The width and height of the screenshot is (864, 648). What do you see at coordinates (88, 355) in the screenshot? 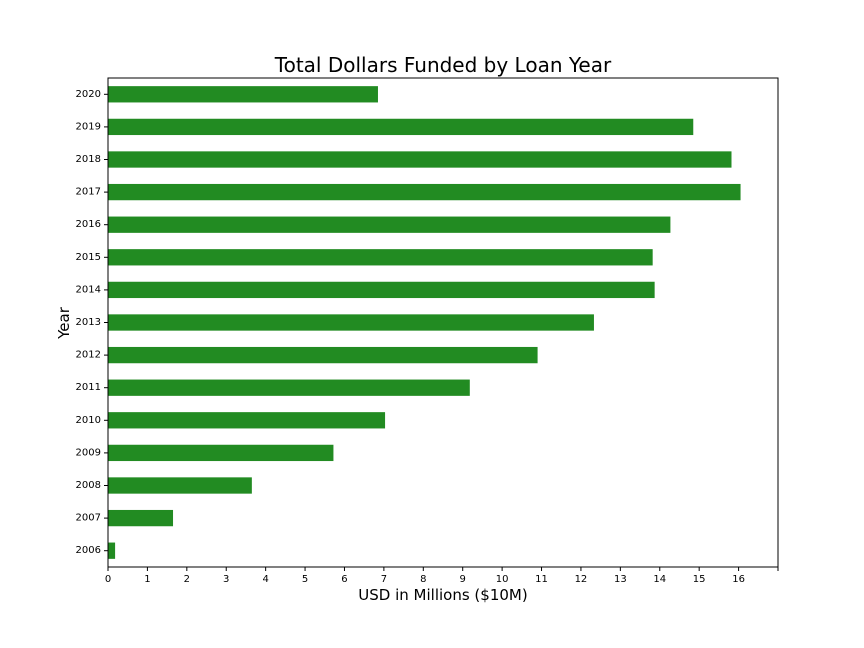
I see `y-tick-label-2012: 2012` at bounding box center [88, 355].